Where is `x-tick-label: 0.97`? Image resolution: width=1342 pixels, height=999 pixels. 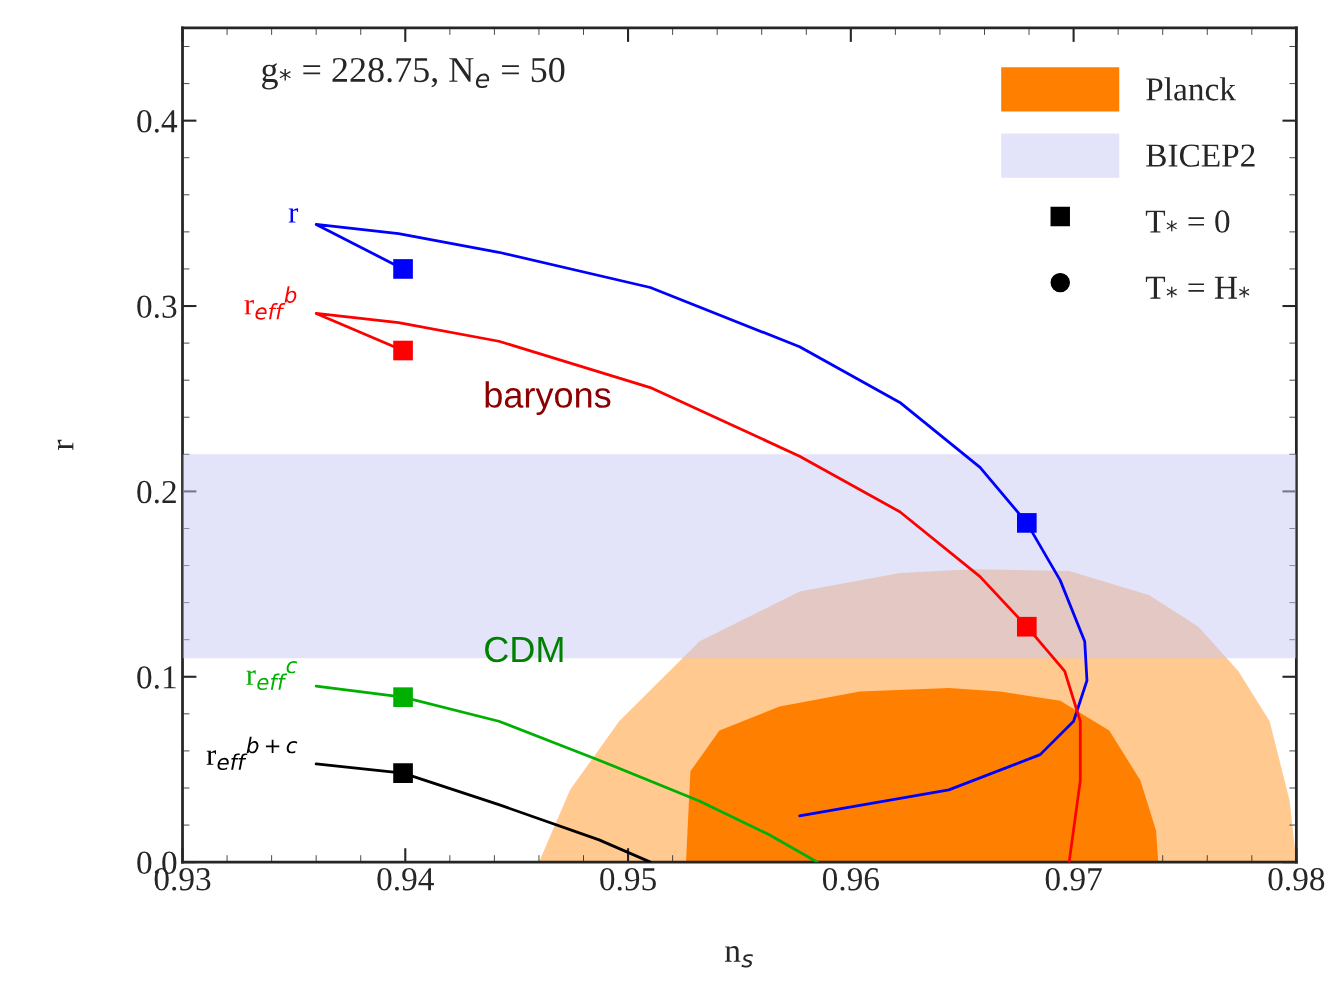 x-tick-label: 0.97 is located at coordinates (1073, 879).